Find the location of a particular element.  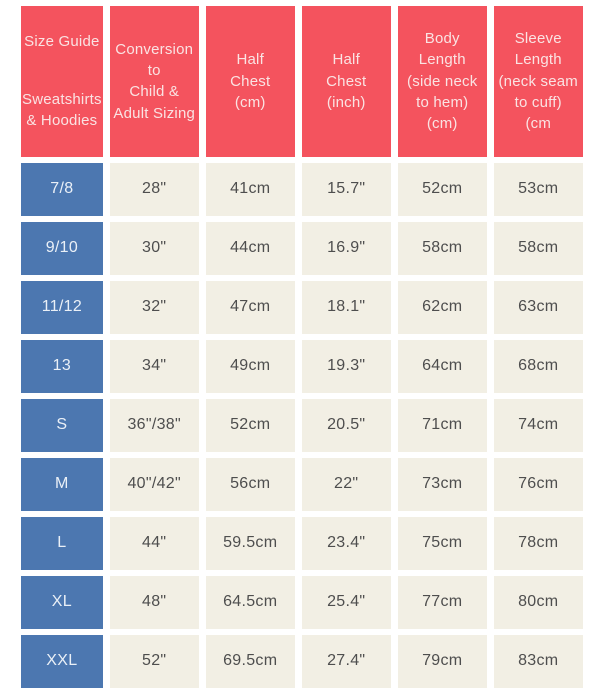

size-label-cell: 9/10 is located at coordinates (62, 248).